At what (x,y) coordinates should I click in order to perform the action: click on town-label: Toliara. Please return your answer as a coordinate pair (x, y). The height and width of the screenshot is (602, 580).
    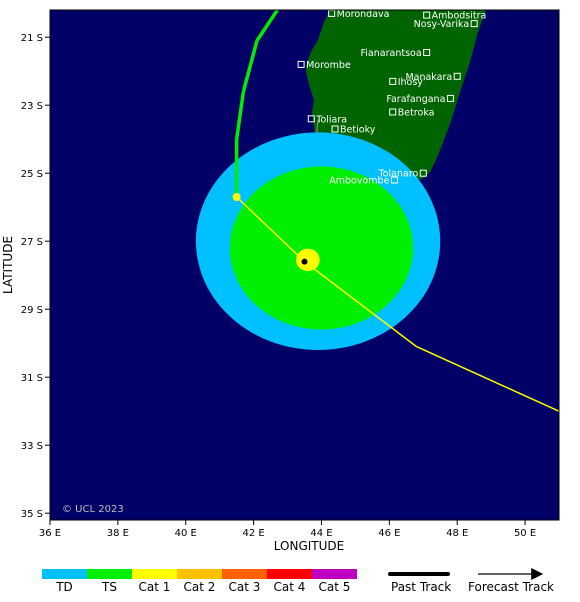
    Looking at the image, I should click on (331, 119).